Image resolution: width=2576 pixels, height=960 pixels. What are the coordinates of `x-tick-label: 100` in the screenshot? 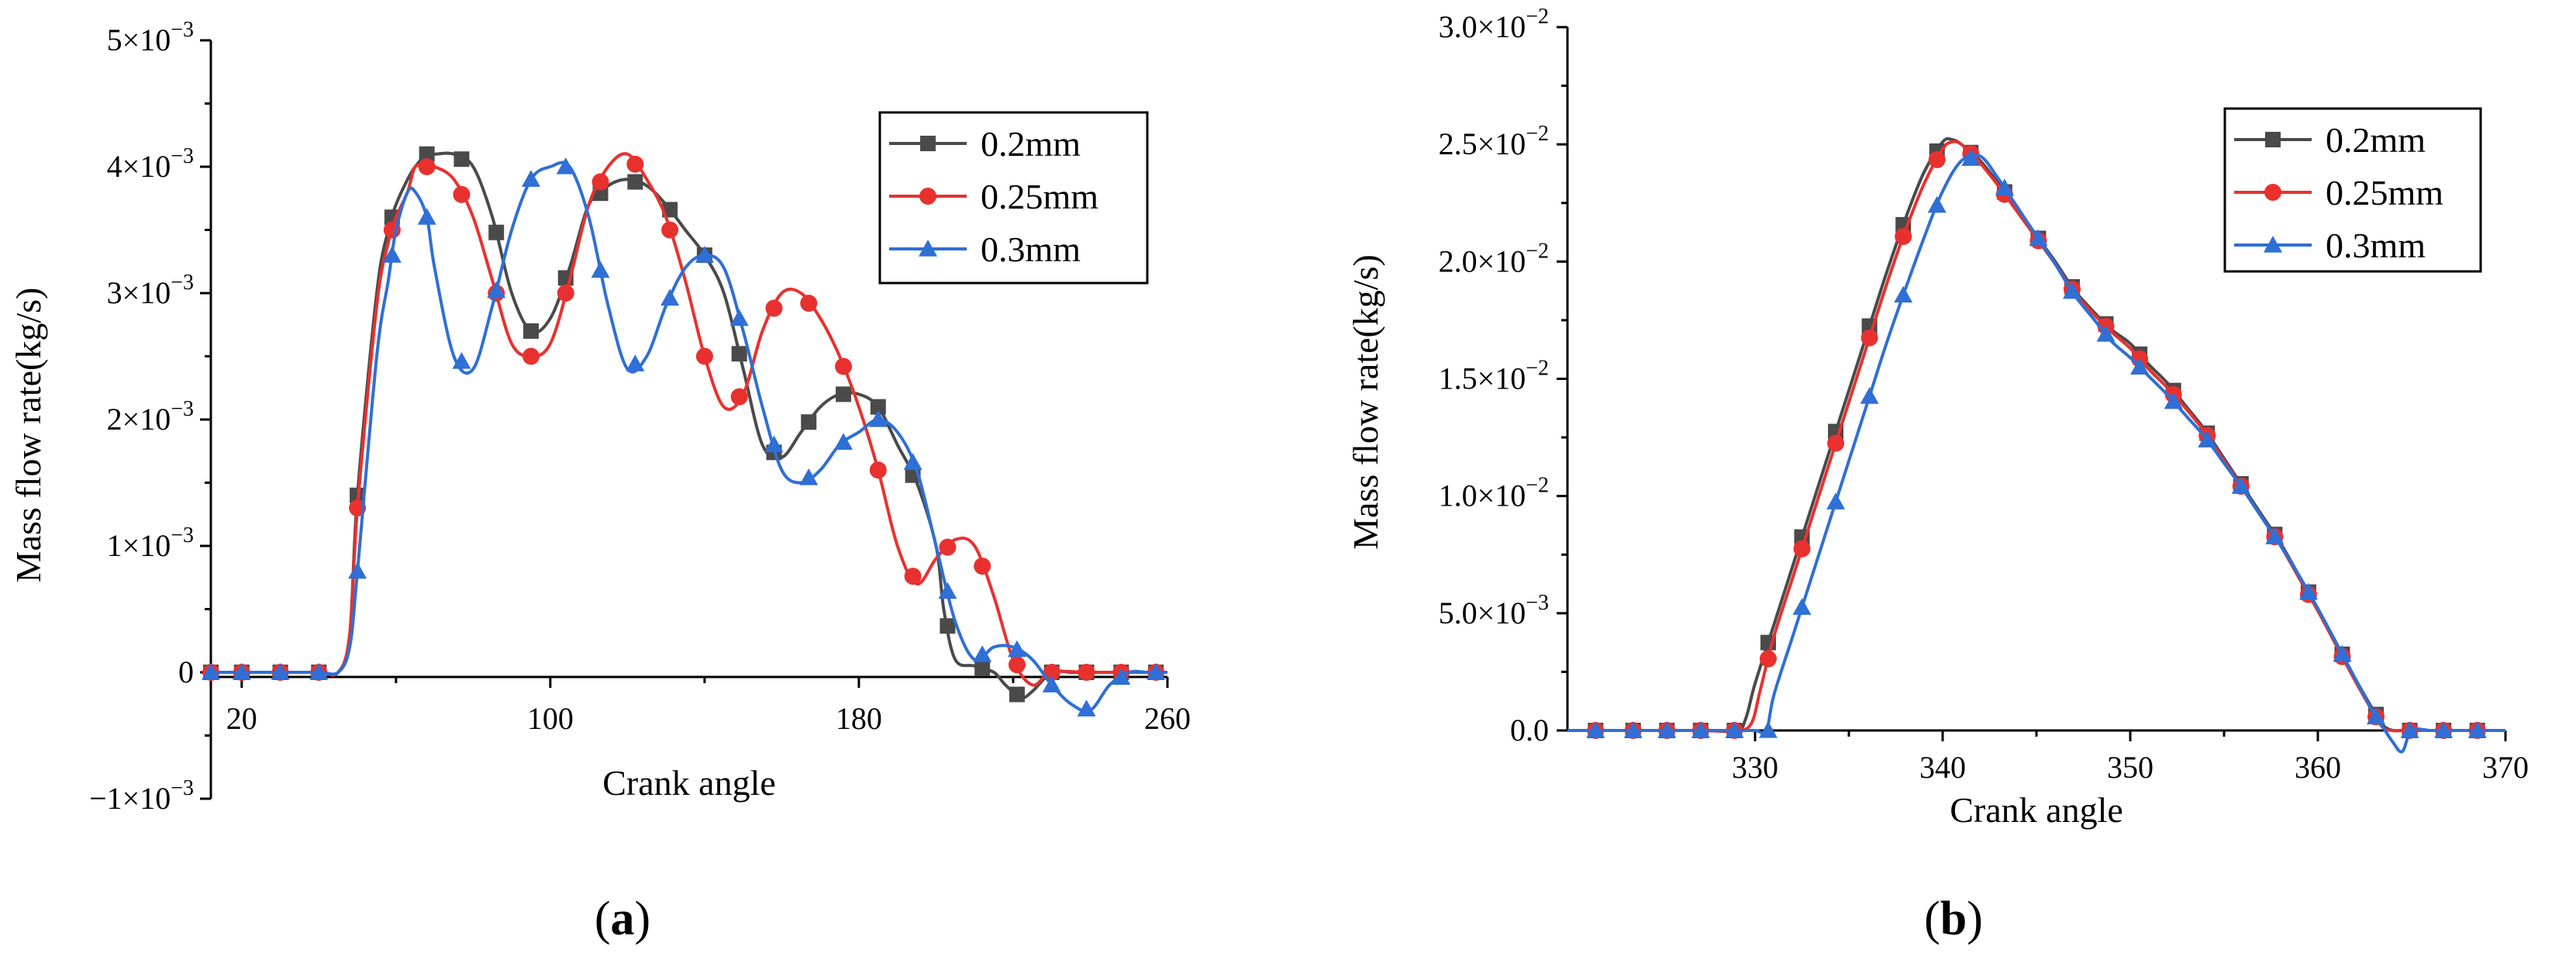 It's located at (550, 718).